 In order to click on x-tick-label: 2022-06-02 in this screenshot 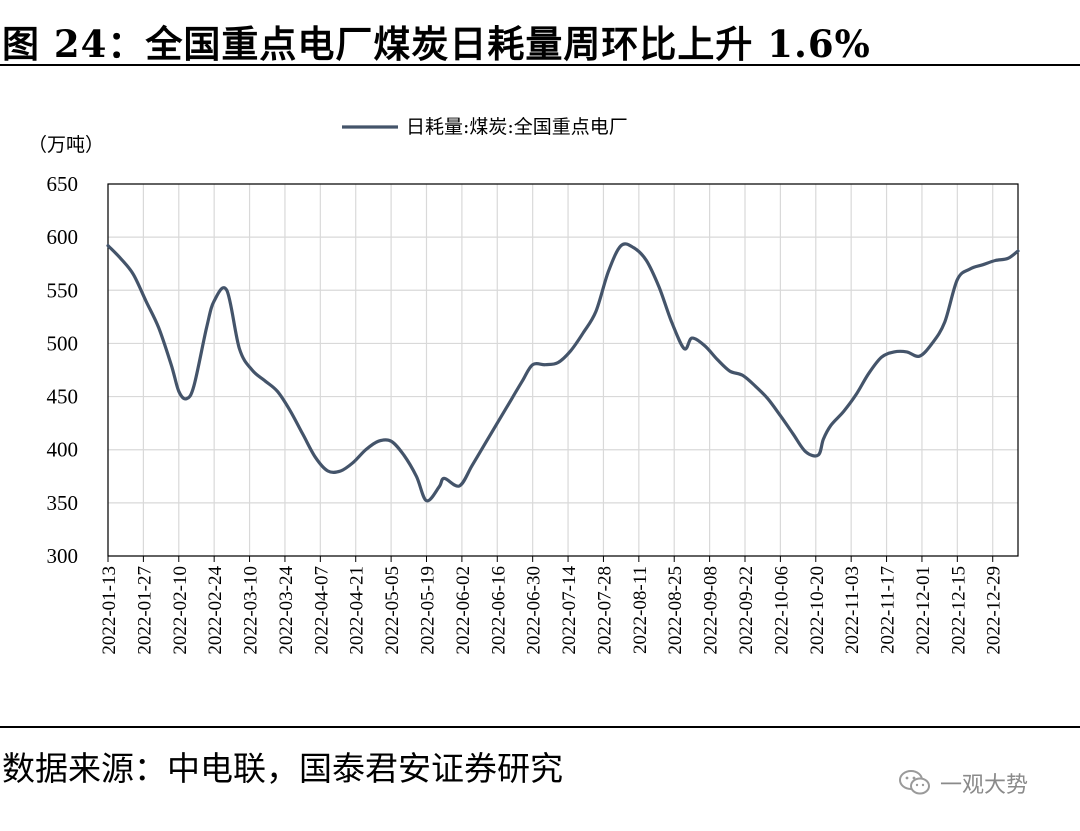, I will do `click(463, 610)`.